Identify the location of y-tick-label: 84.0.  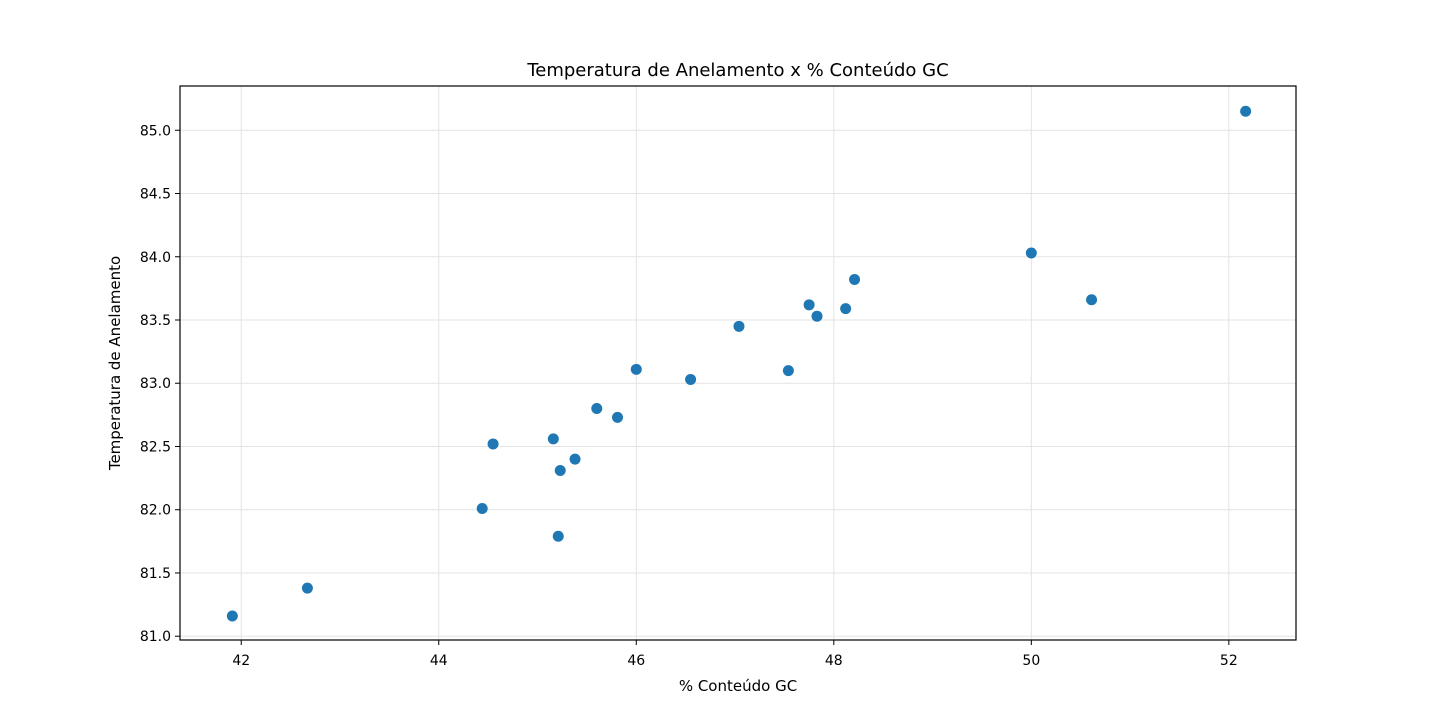
(155, 258).